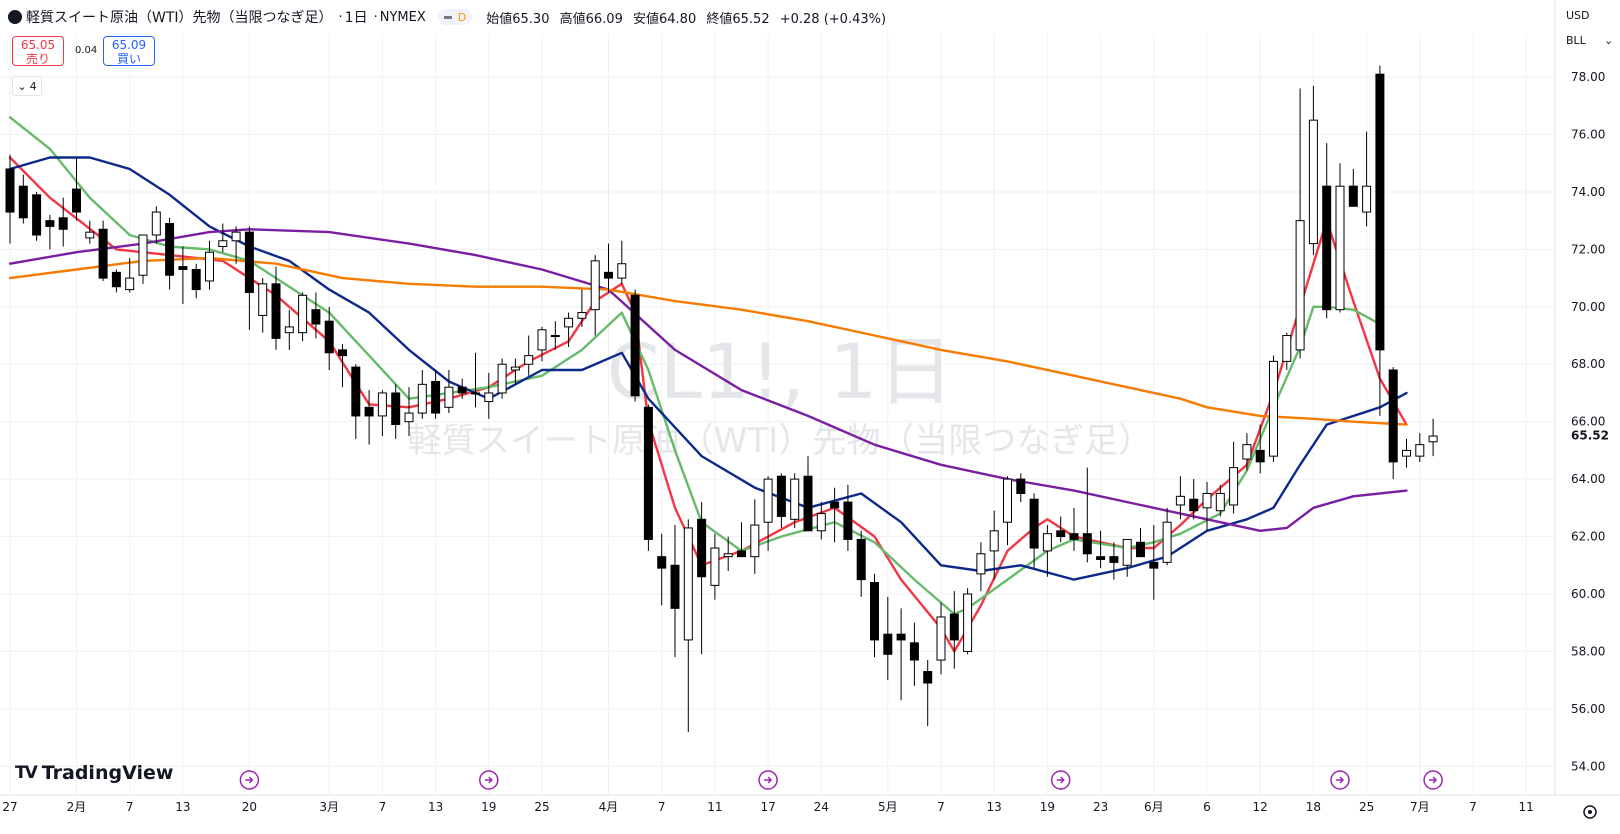 The width and height of the screenshot is (1620, 834). What do you see at coordinates (1587, 417) in the screenshot?
I see `price-axis-background` at bounding box center [1587, 417].